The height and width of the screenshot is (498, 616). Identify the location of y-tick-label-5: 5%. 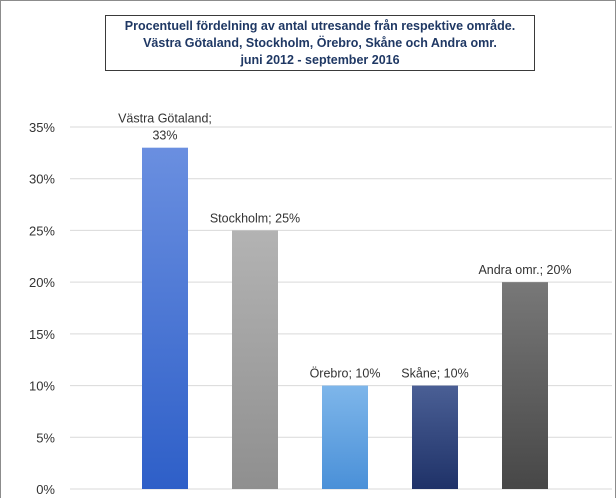
(45, 437).